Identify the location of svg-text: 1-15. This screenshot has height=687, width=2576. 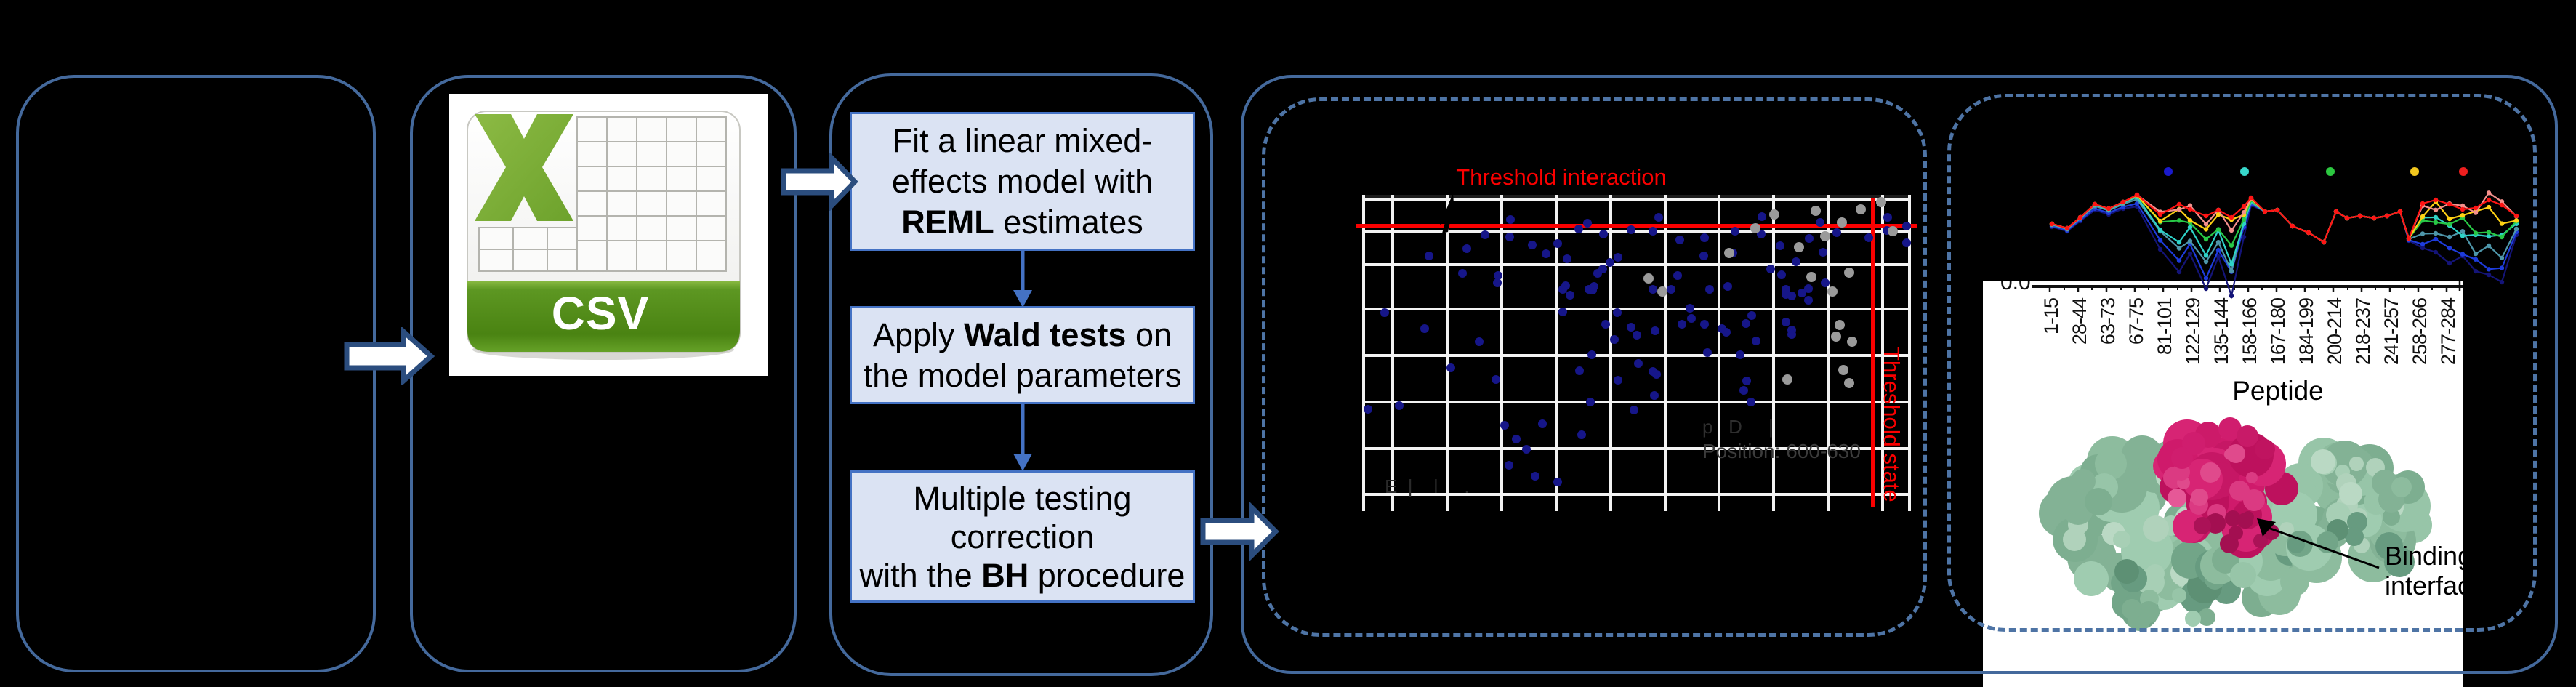
(2051, 316).